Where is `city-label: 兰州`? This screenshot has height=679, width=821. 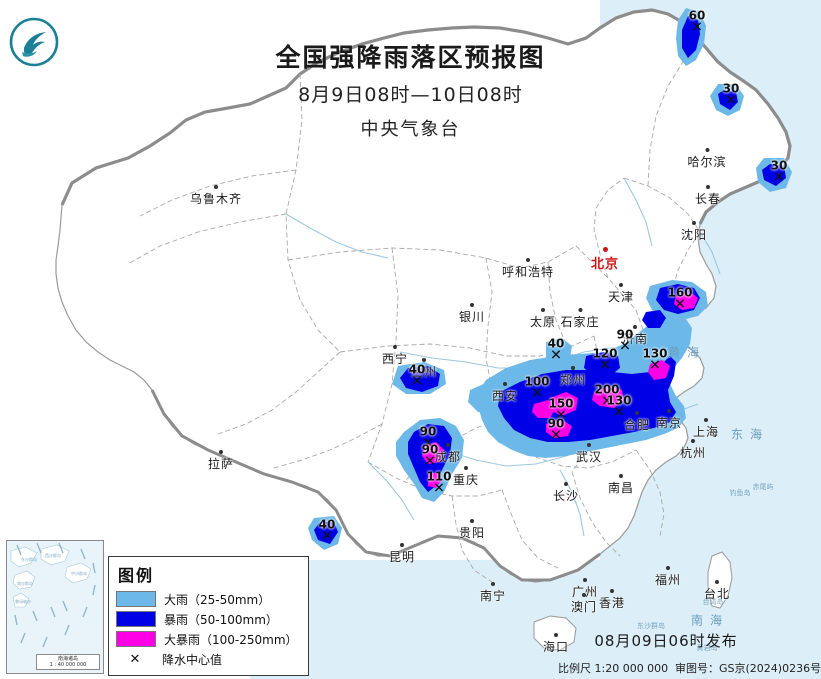
city-label: 兰州 is located at coordinates (424, 369).